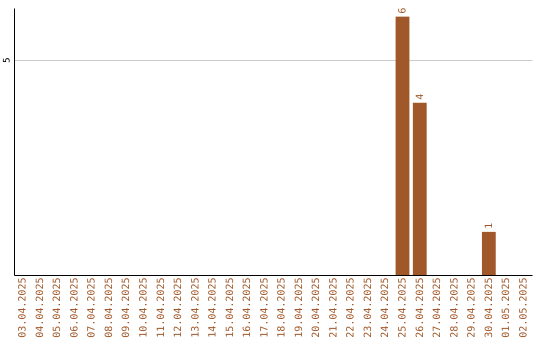 This screenshot has height=340, width=540. What do you see at coordinates (524, 308) in the screenshot?
I see `x-tick-label: 02.05.2025` at bounding box center [524, 308].